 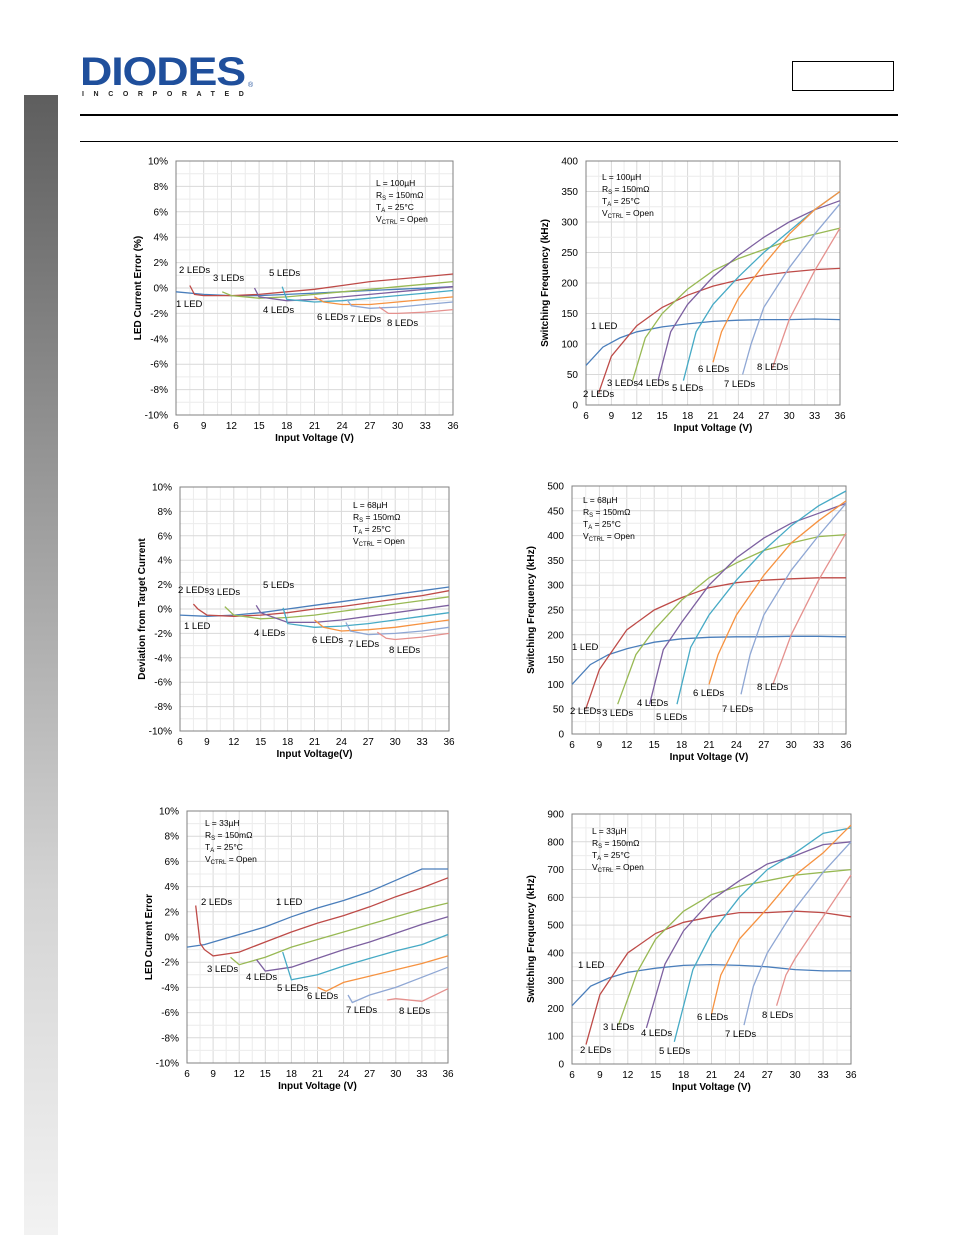 What do you see at coordinates (142, 609) in the screenshot?
I see `y-axis-title: Deviation from Target Current` at bounding box center [142, 609].